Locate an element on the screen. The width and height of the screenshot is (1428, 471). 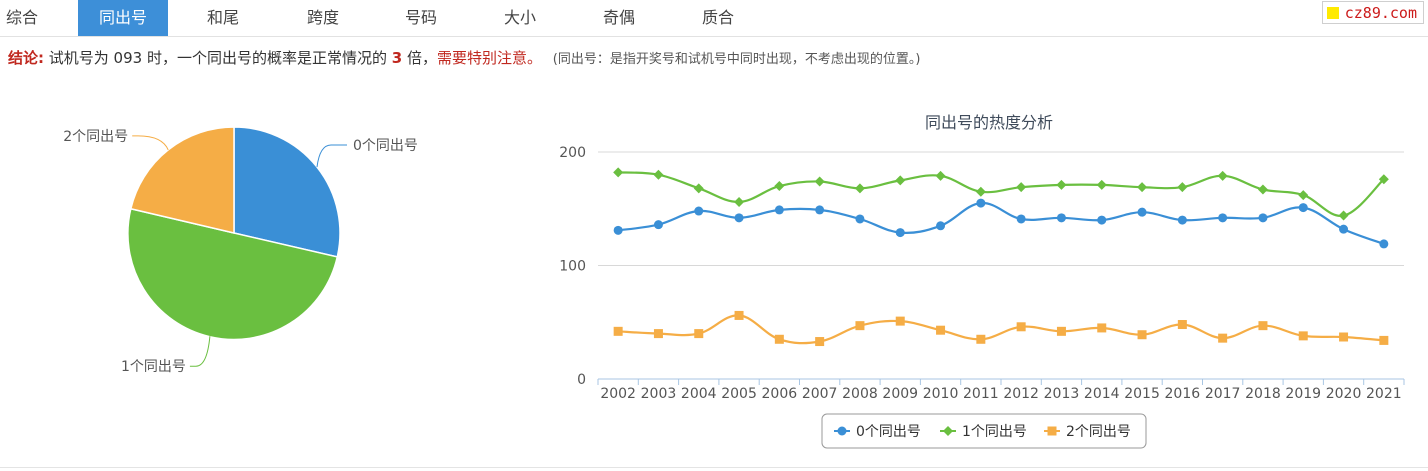
tab-prime-composite: 质合 is located at coordinates (717, 17).